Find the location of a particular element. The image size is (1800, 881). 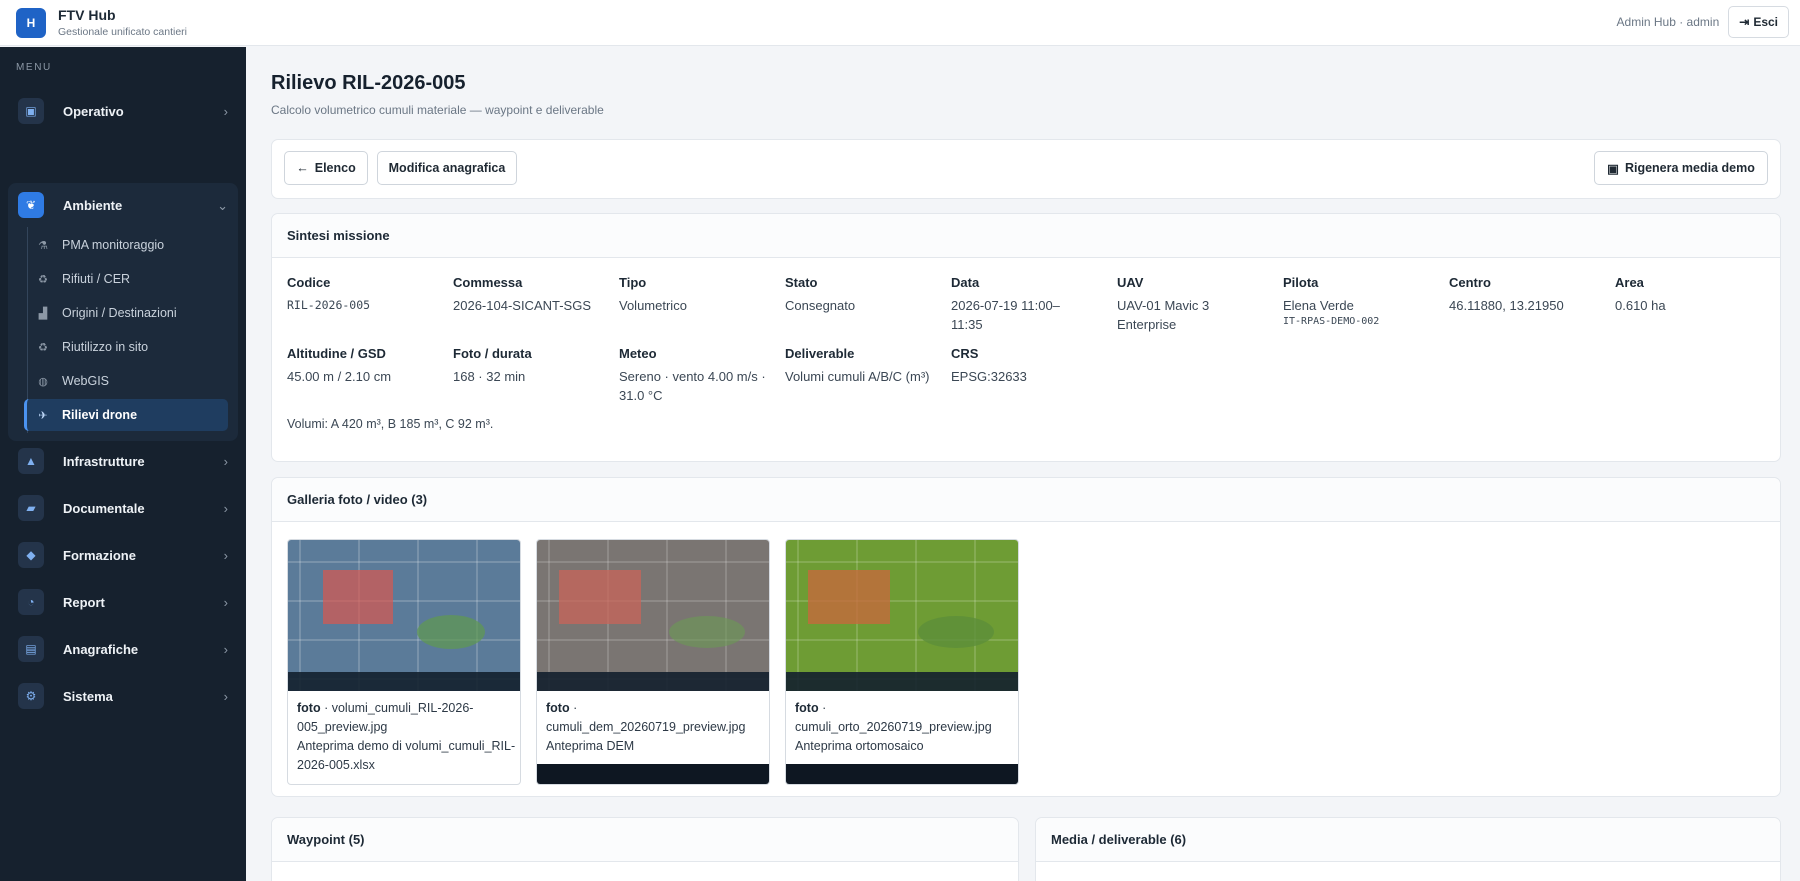

media-deliverable-card: Media / deliverable (6) is located at coordinates (1408, 849).